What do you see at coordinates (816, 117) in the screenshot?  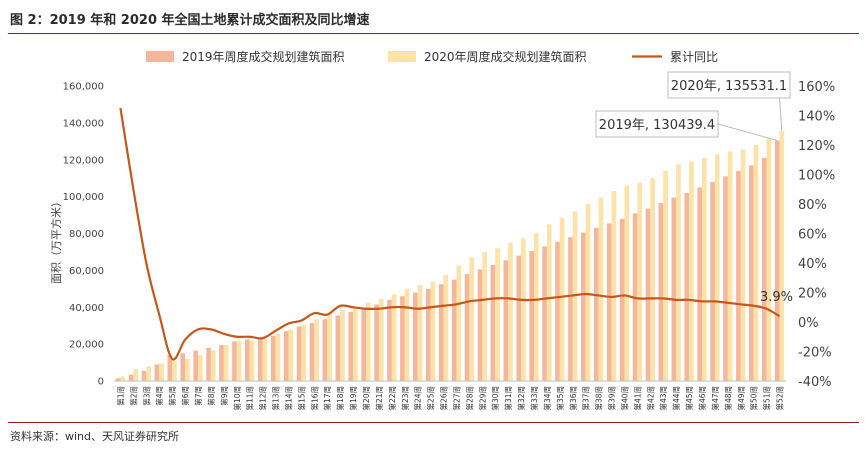 I see `y2-tick-label: 140%` at bounding box center [816, 117].